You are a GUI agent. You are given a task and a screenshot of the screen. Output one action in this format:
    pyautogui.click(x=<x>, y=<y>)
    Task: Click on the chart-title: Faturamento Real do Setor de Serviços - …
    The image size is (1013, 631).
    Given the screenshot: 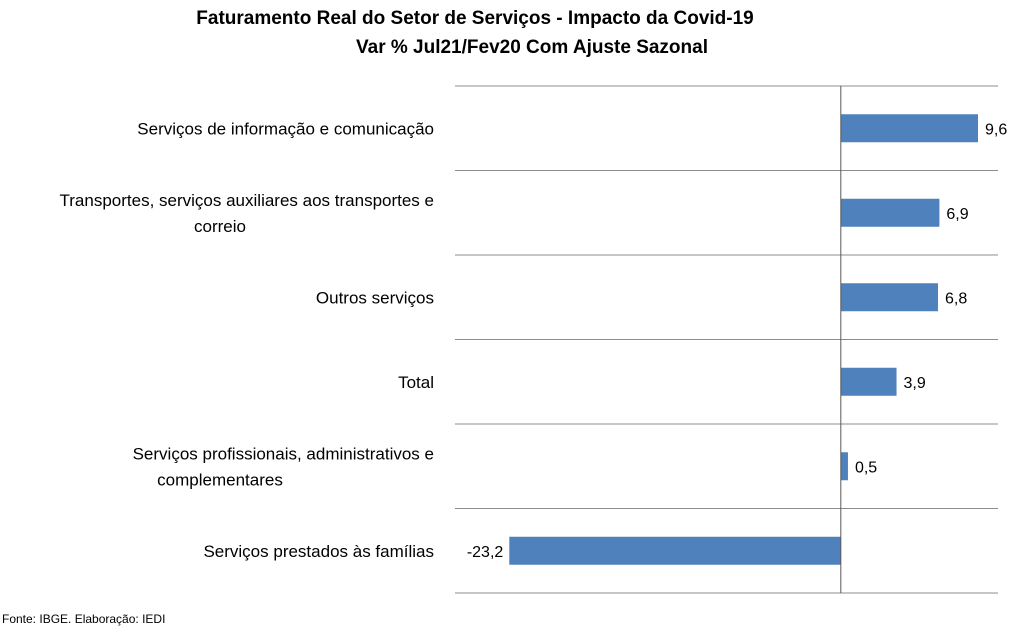 What is the action you would take?
    pyautogui.click(x=474, y=18)
    